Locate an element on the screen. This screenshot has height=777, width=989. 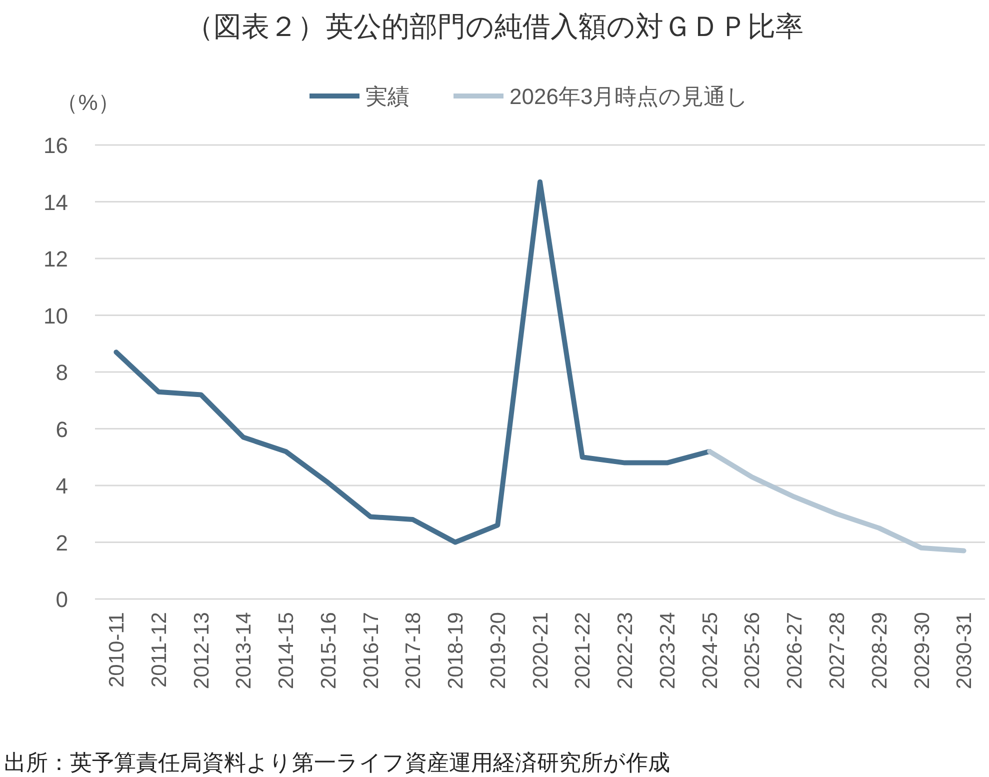
y-axis-title: （%） is located at coordinates (88, 102).